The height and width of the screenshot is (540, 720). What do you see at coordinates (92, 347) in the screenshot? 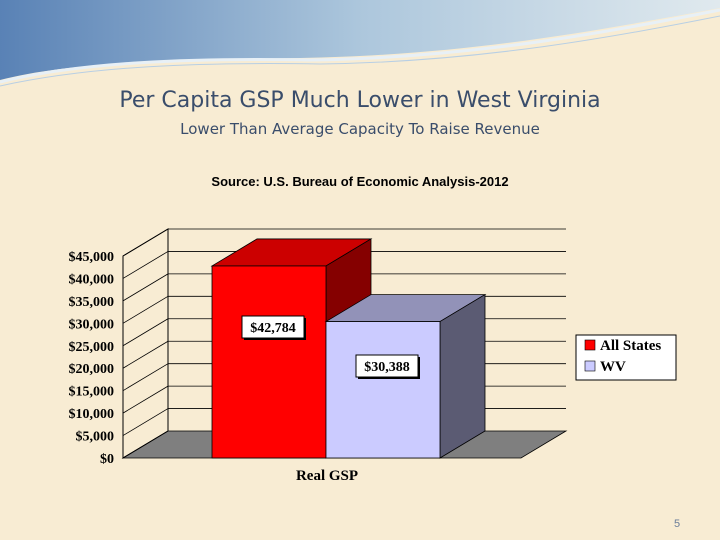
I see `y-tick-label: $25,000` at bounding box center [92, 347].